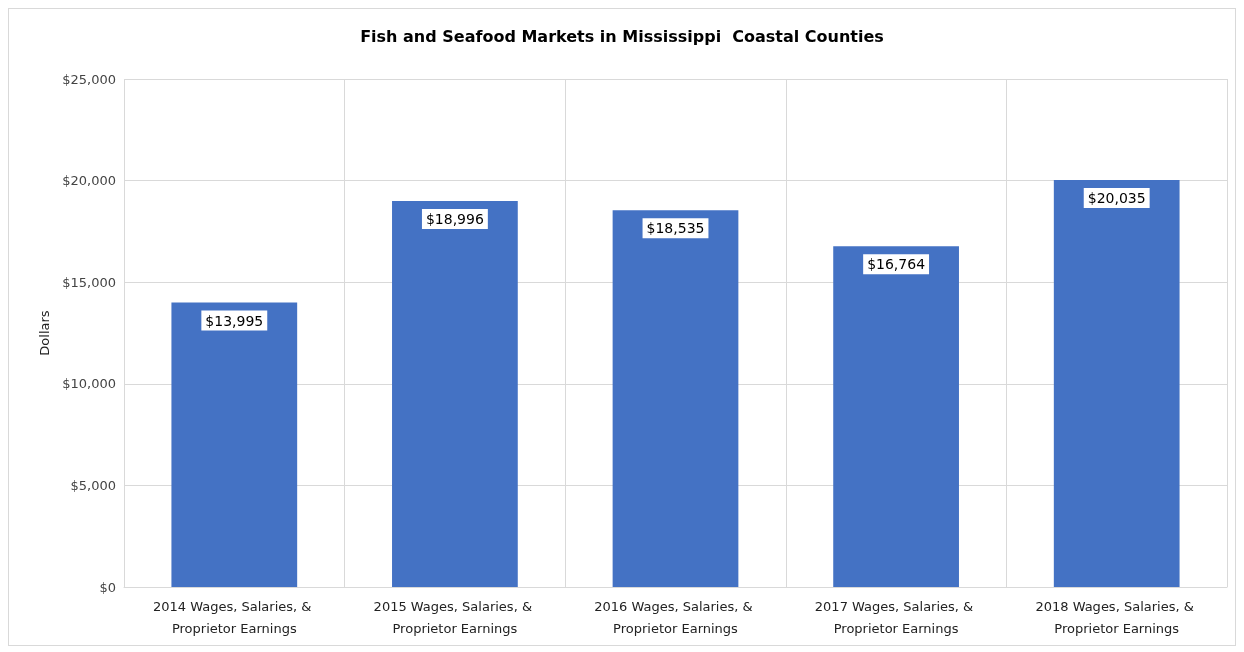 The width and height of the screenshot is (1244, 652). What do you see at coordinates (89, 181) in the screenshot?
I see `y-tick-label: $20,000` at bounding box center [89, 181].